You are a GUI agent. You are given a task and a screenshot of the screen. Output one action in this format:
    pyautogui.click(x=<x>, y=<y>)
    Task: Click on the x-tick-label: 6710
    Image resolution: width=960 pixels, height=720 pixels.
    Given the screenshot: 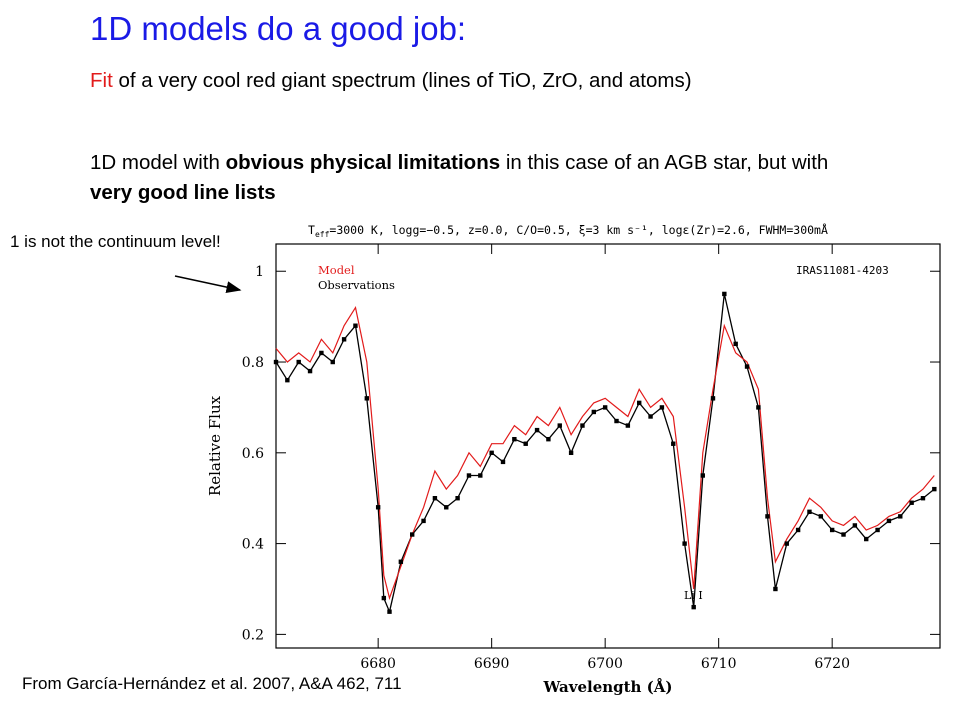 What is the action you would take?
    pyautogui.click(x=719, y=664)
    